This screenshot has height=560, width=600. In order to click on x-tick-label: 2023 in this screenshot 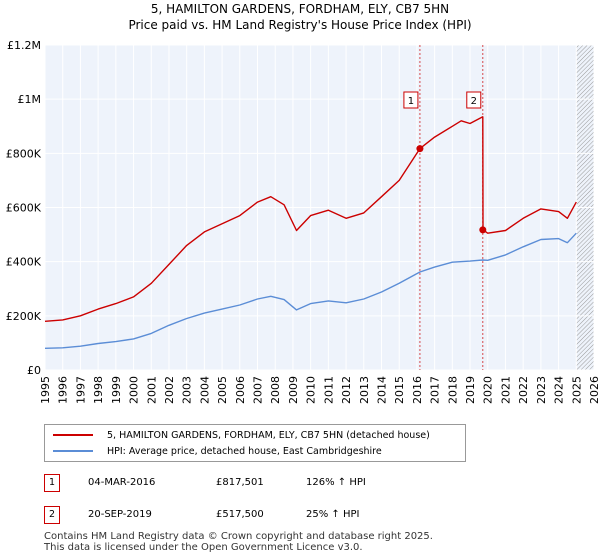, I will do `click(541, 390)`.